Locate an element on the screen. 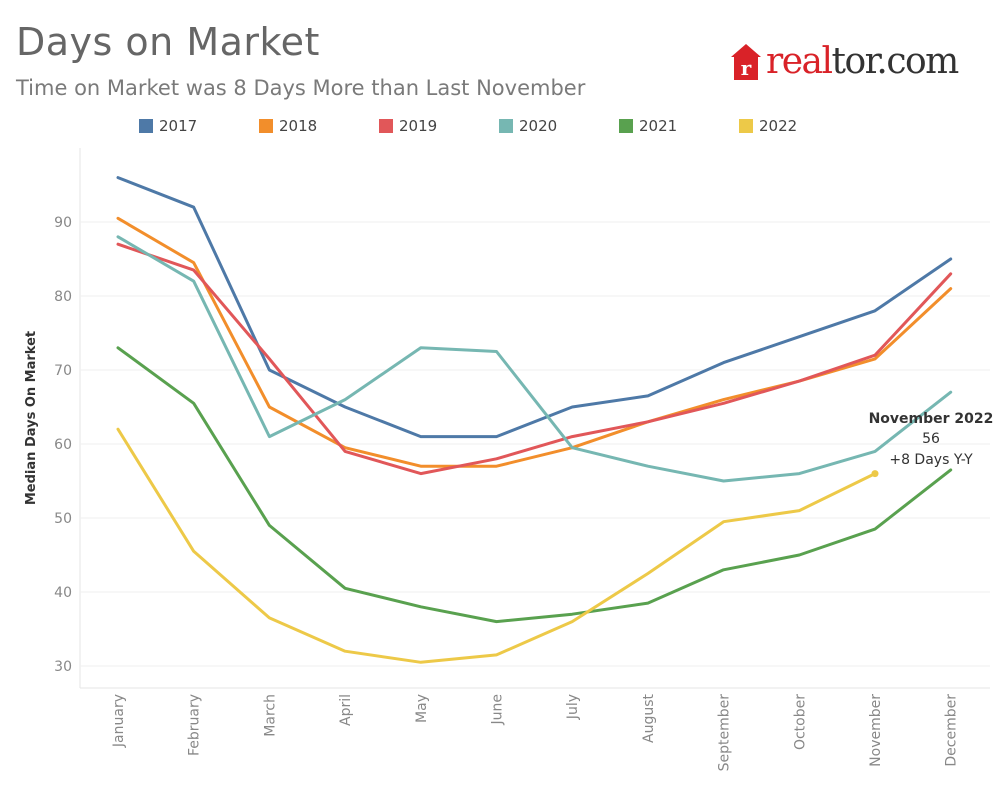 This screenshot has width=1000, height=800. y-tick-label: 50 is located at coordinates (63, 519).